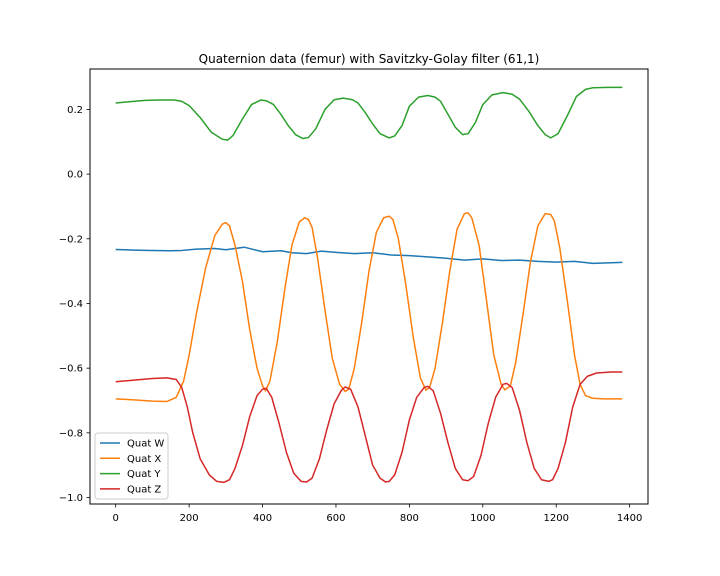 This screenshot has height=576, width=720. Describe the element at coordinates (145, 444) in the screenshot. I see `legend-label: Quat W` at that location.